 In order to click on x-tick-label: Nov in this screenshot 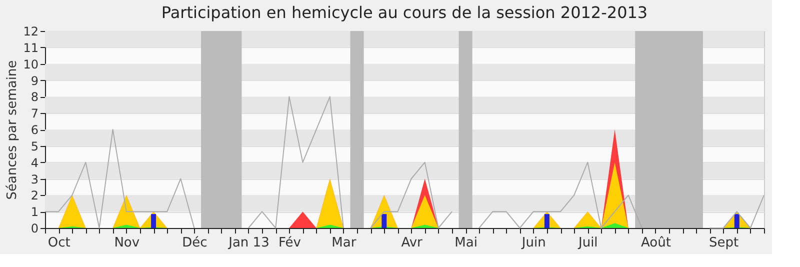, I will do `click(127, 243)`.